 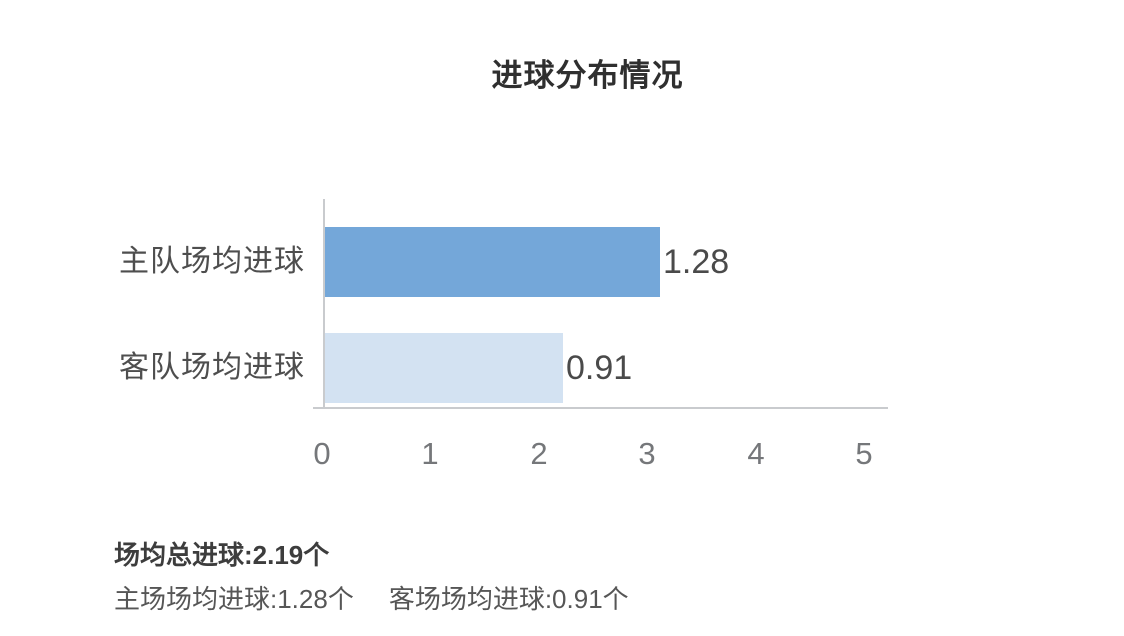 I want to click on bar-away, so click(x=444, y=368).